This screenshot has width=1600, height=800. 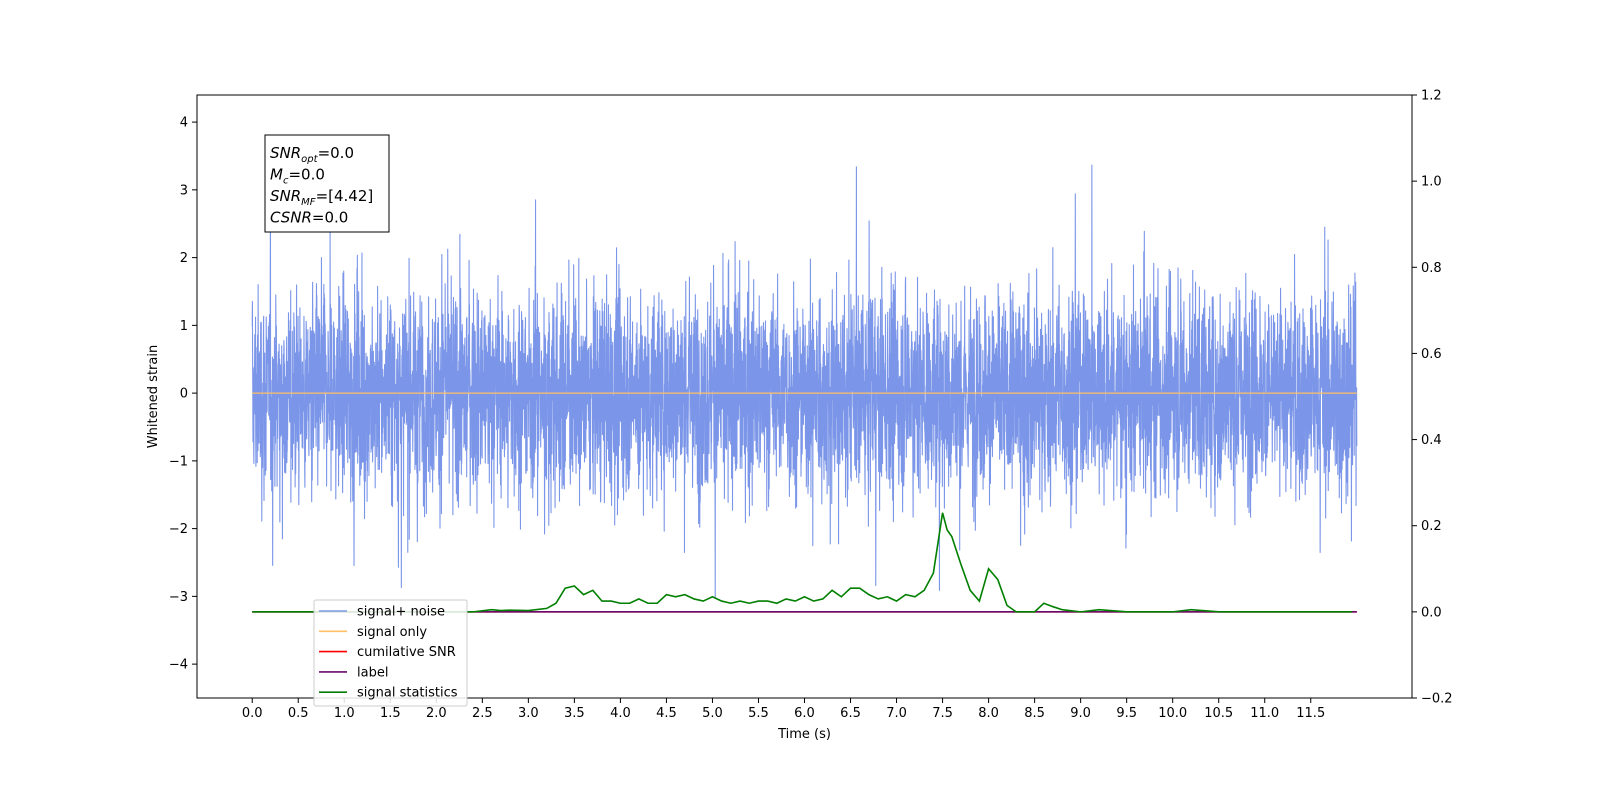 I want to click on signal-statistics-line, so click(x=802, y=562).